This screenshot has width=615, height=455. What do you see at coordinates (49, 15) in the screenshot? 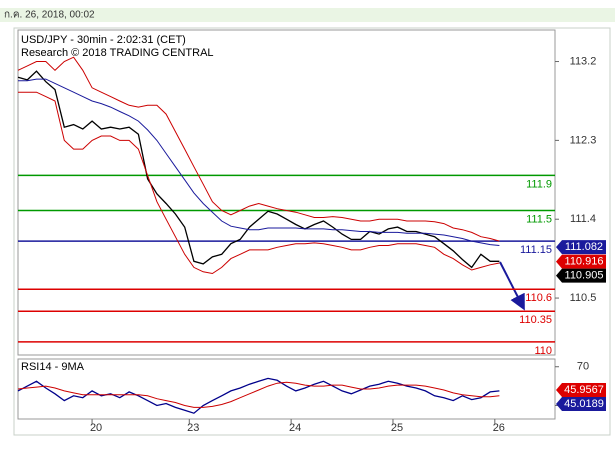
I see `header-date: ก.ค. 26, 2018, 00:02` at bounding box center [49, 15].